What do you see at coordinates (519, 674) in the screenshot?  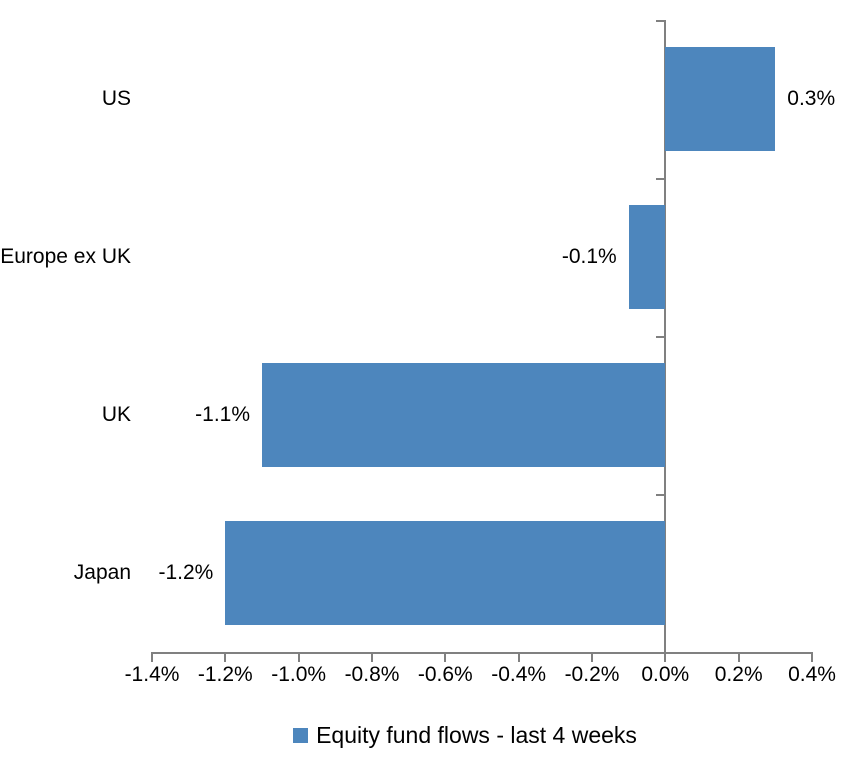 I see `x-tick-label: -0.4%` at bounding box center [519, 674].